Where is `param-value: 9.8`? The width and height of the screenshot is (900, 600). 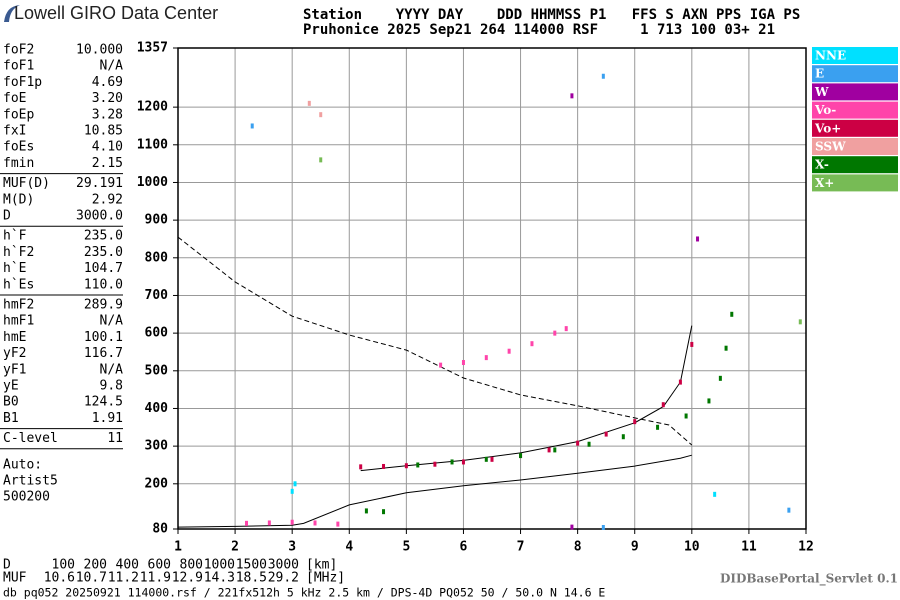 param-value: 9.8 is located at coordinates (111, 386).